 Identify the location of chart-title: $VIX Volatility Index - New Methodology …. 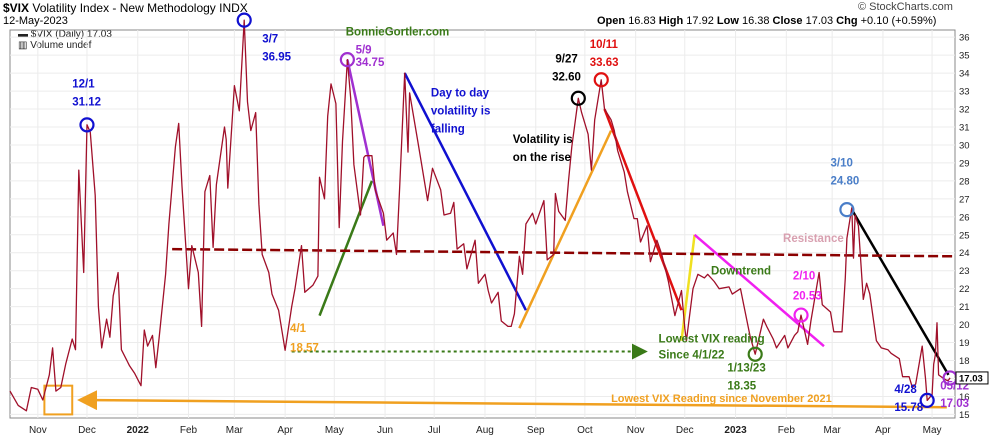
(125, 8).